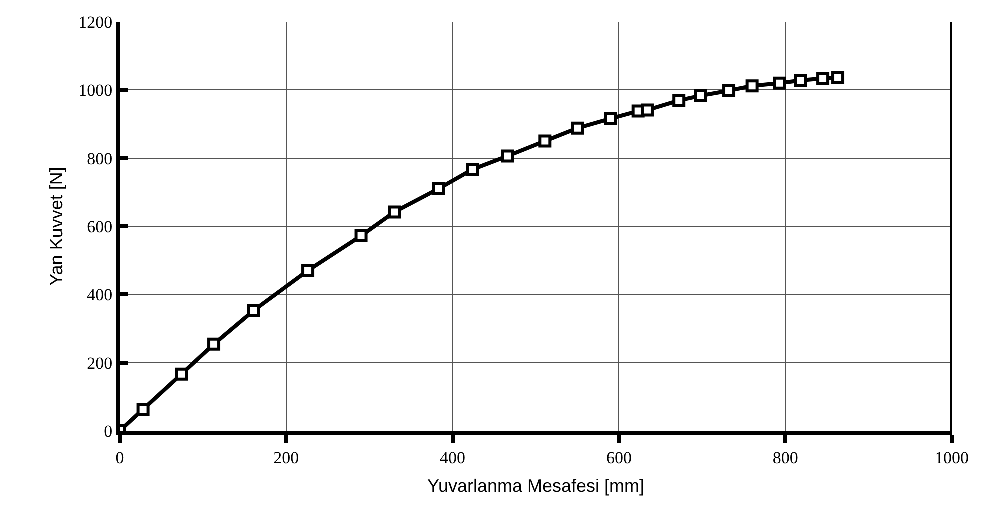 The height and width of the screenshot is (521, 982). What do you see at coordinates (453, 458) in the screenshot?
I see `x-tick-label: 400` at bounding box center [453, 458].